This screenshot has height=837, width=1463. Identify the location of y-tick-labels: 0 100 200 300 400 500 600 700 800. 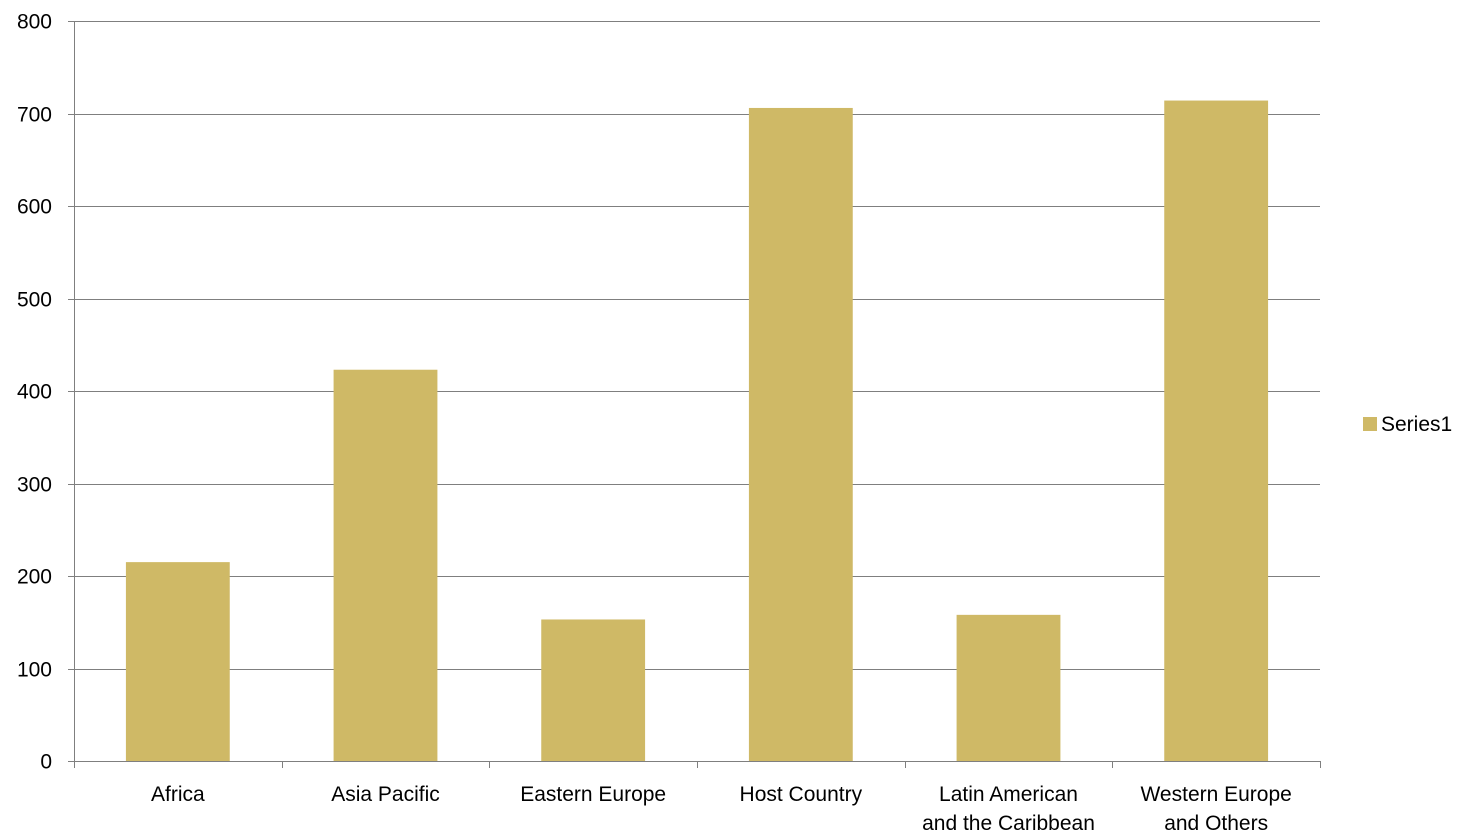
(34, 392).